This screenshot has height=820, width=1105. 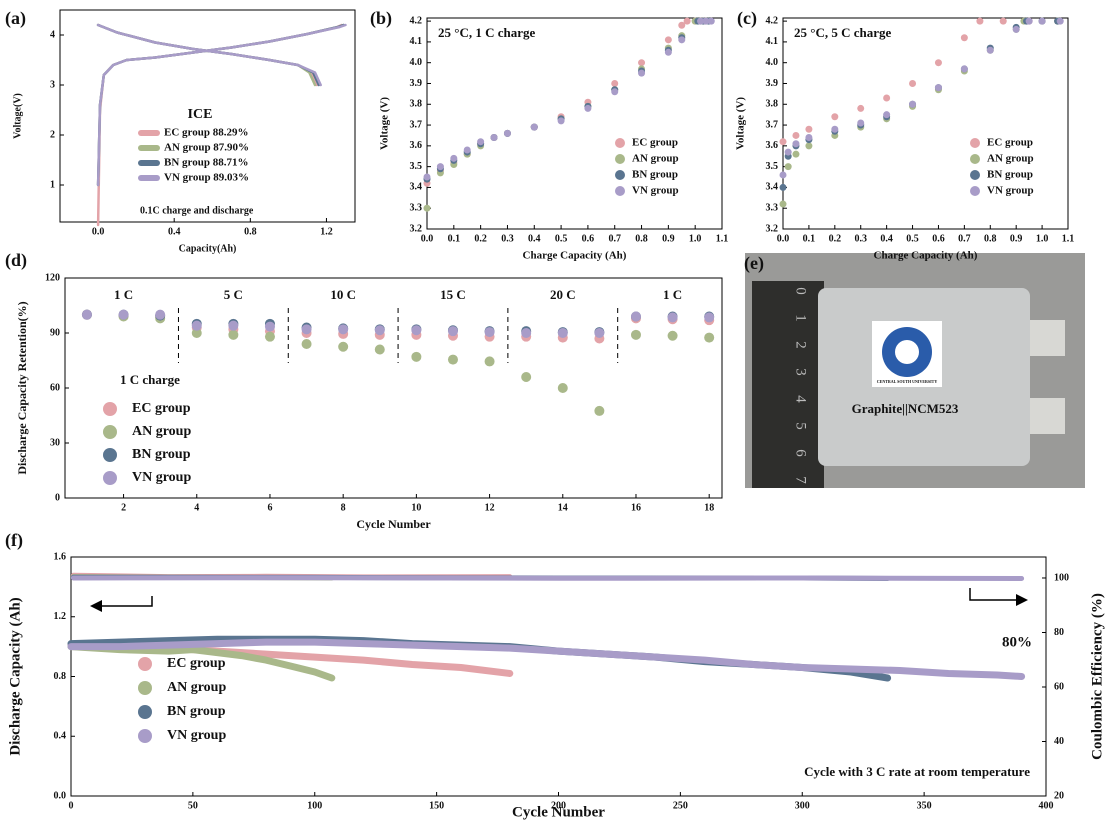 What do you see at coordinates (197, 210) in the screenshot?
I see `annotation: 0.1C charge and discharge` at bounding box center [197, 210].